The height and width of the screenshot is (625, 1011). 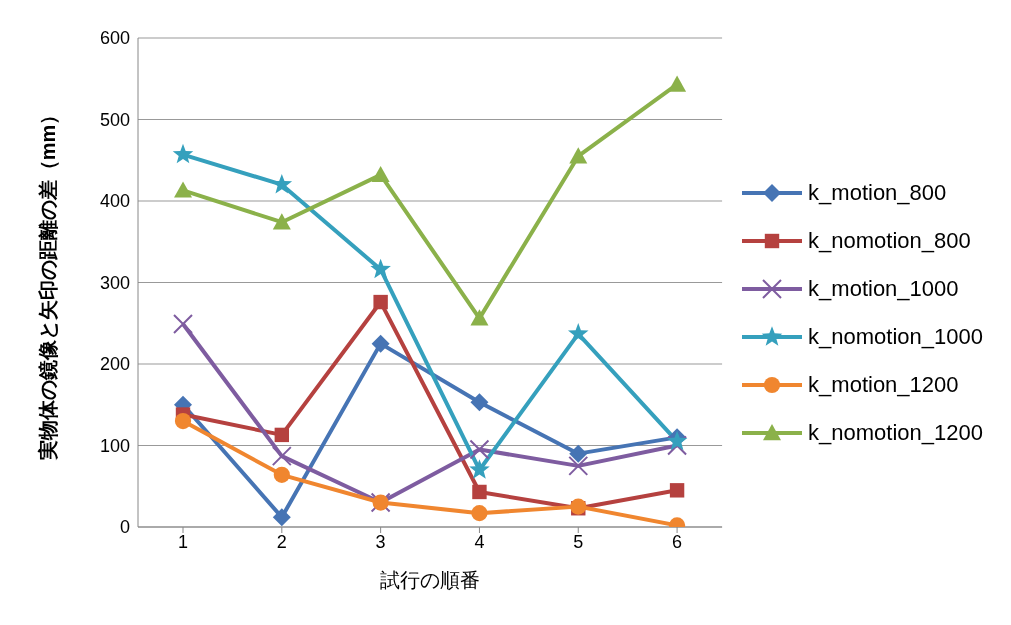 I want to click on y-tick-label: 200, so click(x=114, y=364).